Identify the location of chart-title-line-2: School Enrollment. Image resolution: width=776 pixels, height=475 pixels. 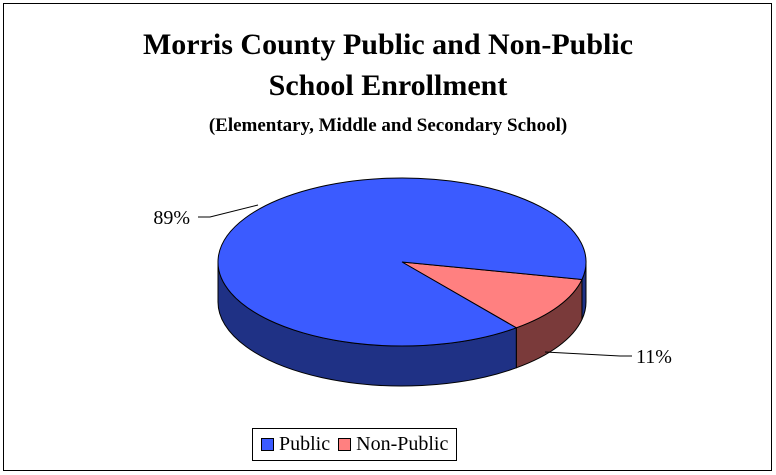
(388, 85).